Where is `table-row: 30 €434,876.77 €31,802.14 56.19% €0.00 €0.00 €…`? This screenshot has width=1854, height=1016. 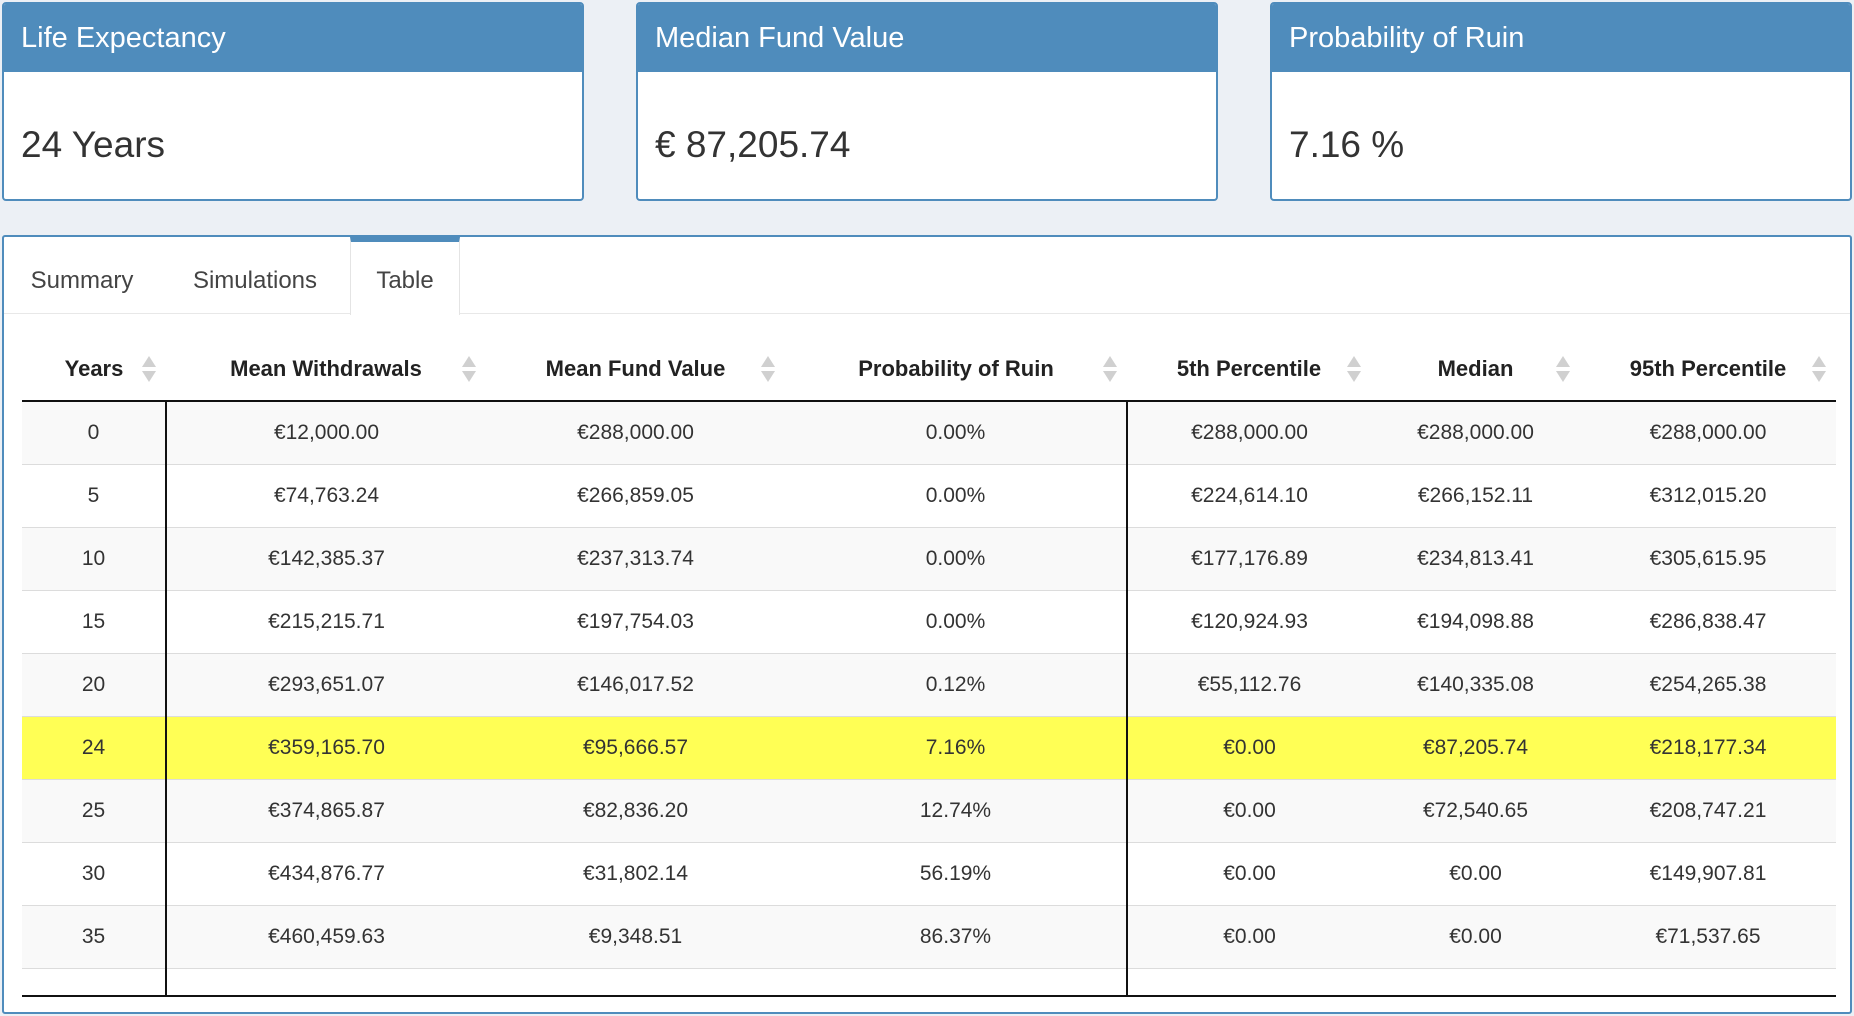 table-row: 30 €434,876.77 €31,802.14 56.19% €0.00 €0.00 €… is located at coordinates (929, 874).